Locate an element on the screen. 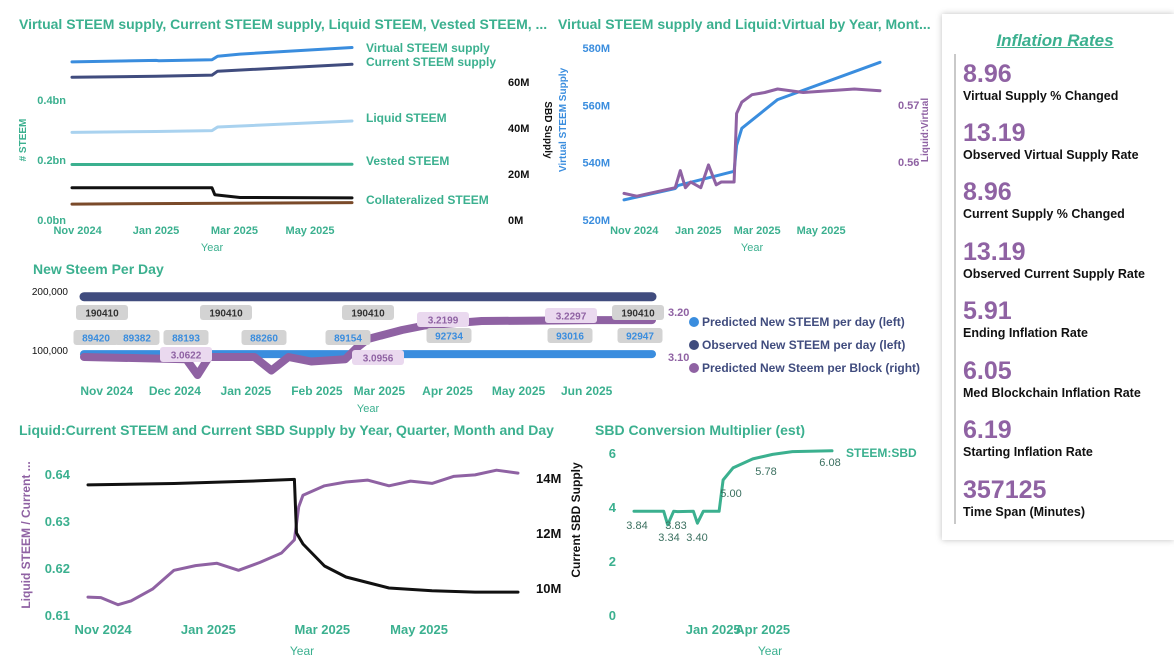  data-label: 190410 is located at coordinates (226, 314).